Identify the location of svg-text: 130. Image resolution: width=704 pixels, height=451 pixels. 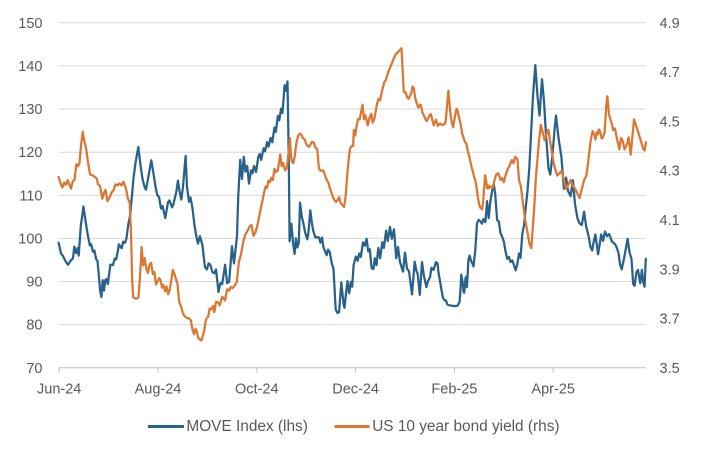
(30, 110).